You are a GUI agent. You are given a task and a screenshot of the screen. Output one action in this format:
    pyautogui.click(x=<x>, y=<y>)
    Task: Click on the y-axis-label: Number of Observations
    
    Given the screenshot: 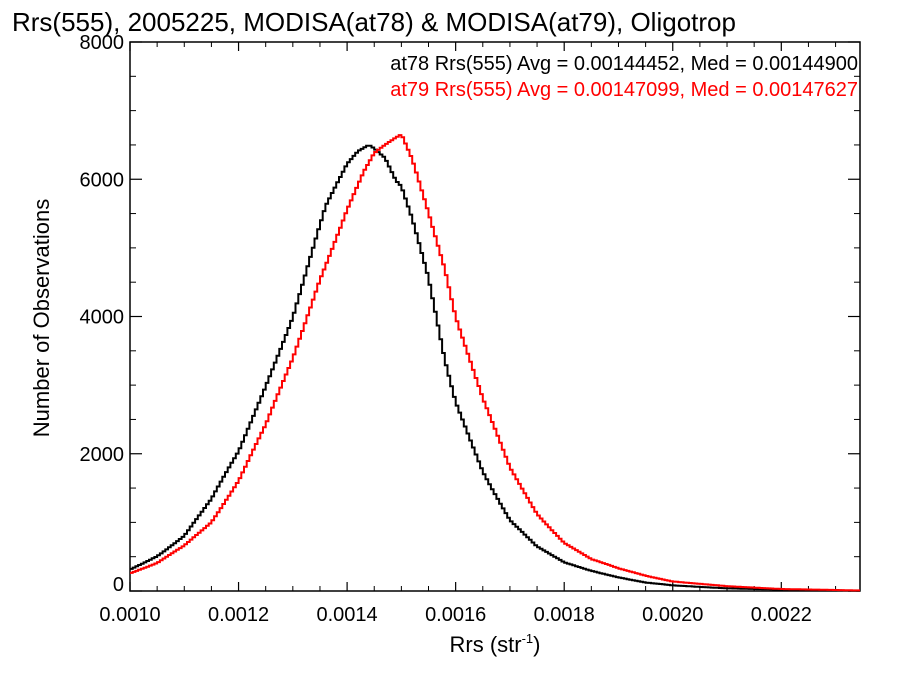 What is the action you would take?
    pyautogui.click(x=41, y=318)
    